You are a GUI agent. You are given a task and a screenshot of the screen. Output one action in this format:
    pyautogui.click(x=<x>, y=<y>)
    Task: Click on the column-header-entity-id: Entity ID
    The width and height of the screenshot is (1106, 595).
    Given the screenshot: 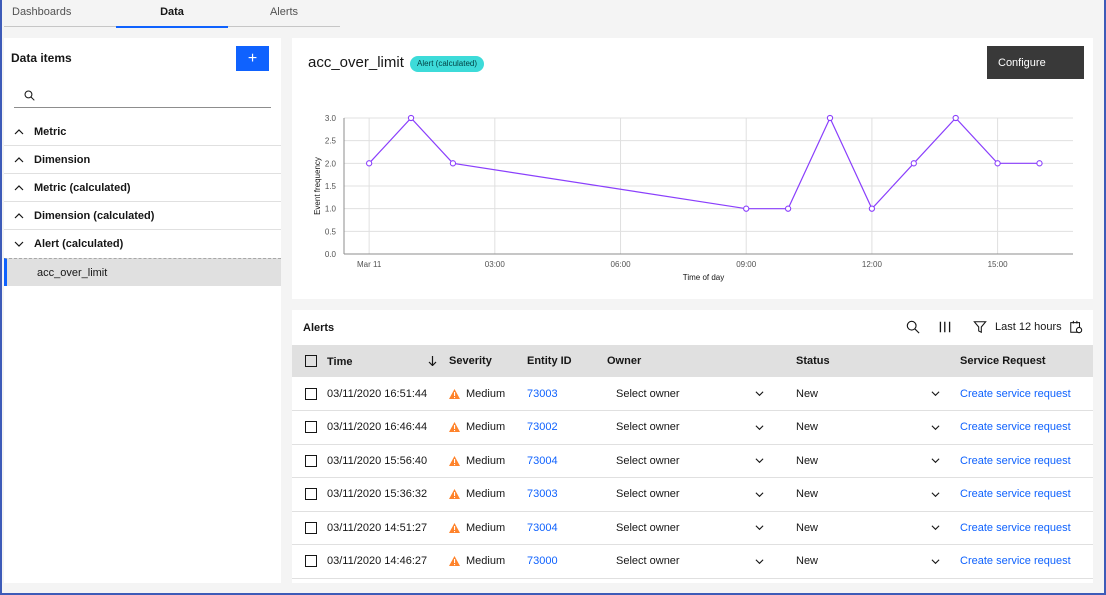 What is the action you would take?
    pyautogui.click(x=549, y=361)
    